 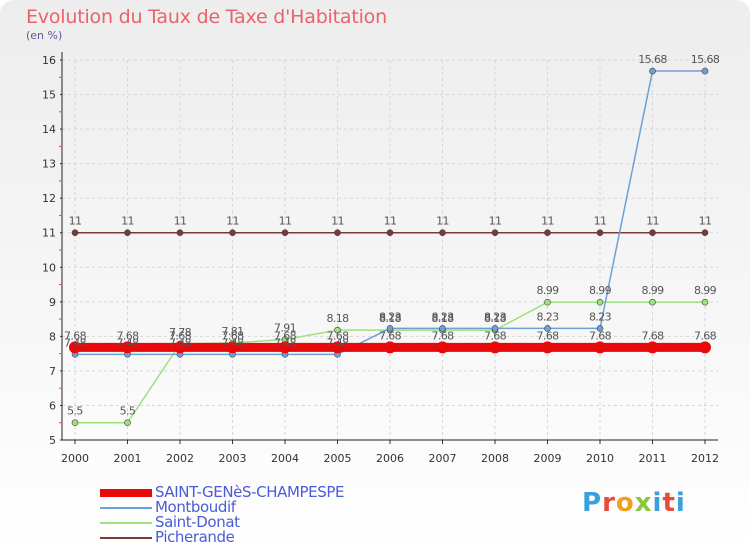 I want to click on legend-label: Montboudif, so click(x=195, y=507).